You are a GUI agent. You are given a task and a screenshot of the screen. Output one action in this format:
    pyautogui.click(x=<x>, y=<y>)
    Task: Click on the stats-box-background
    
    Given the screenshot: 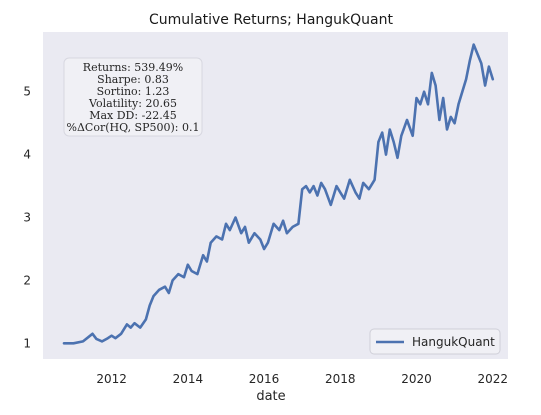 What is the action you would take?
    pyautogui.click(x=133, y=97)
    